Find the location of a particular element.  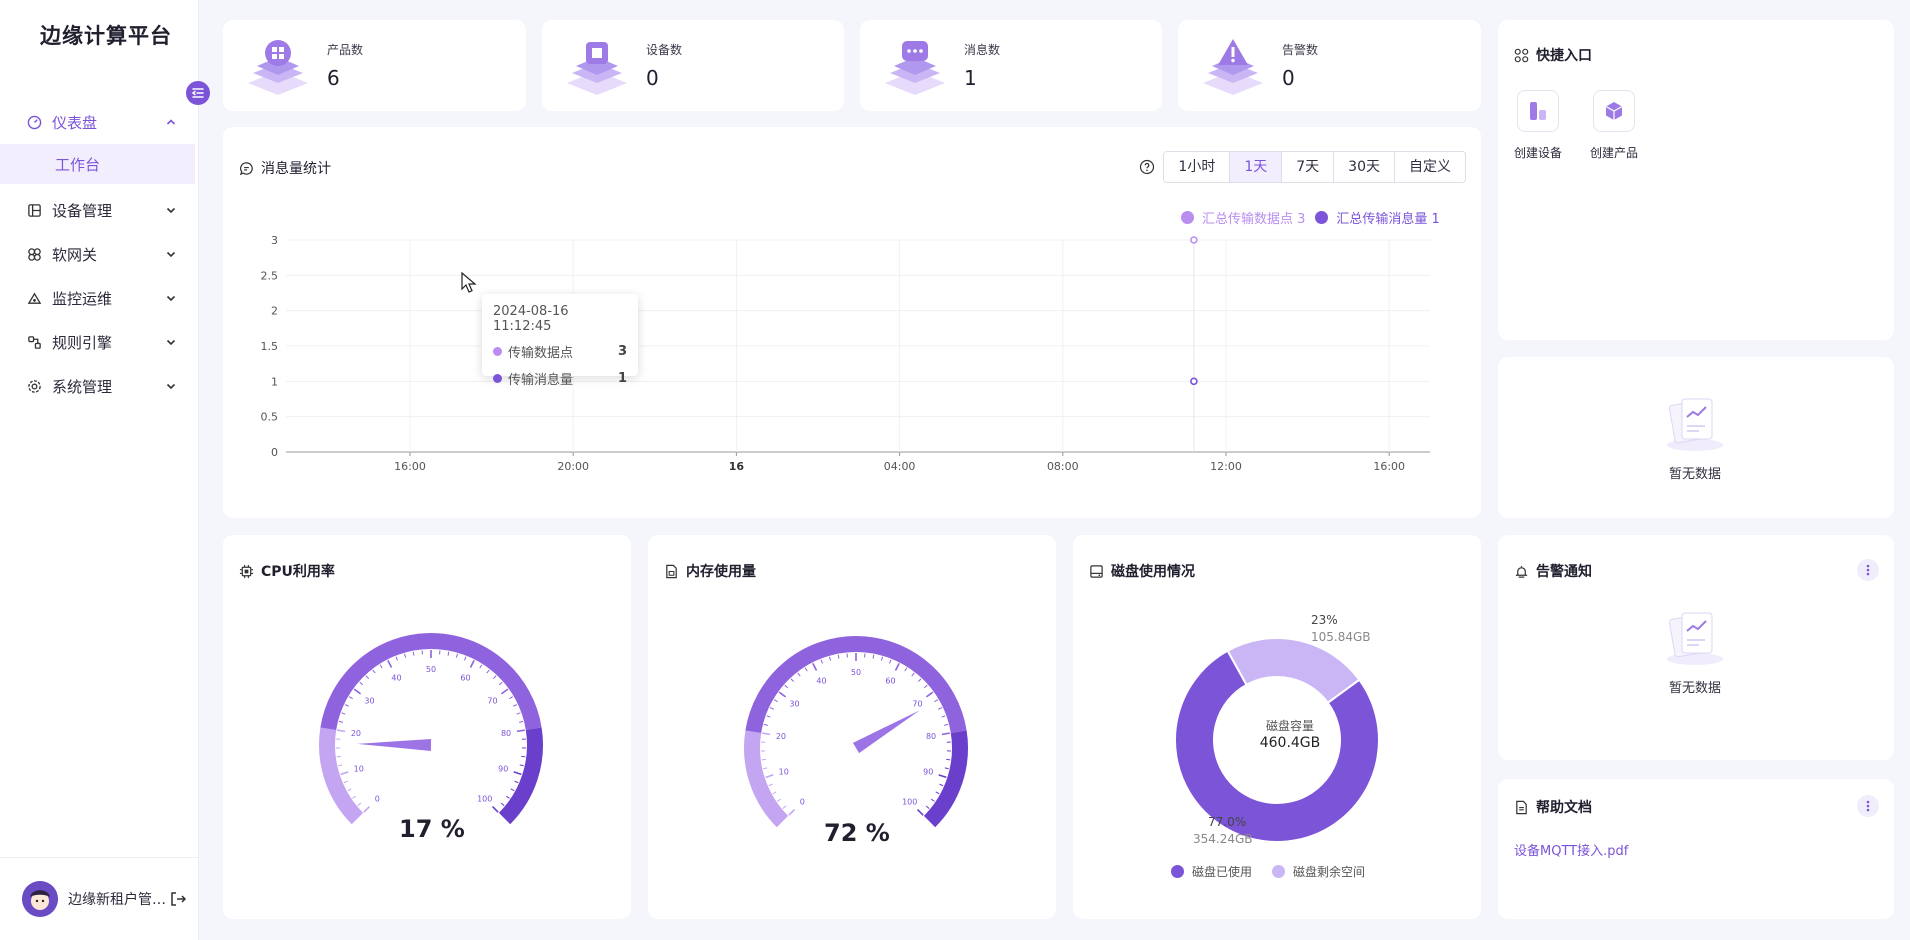

avatar is located at coordinates (40, 899).